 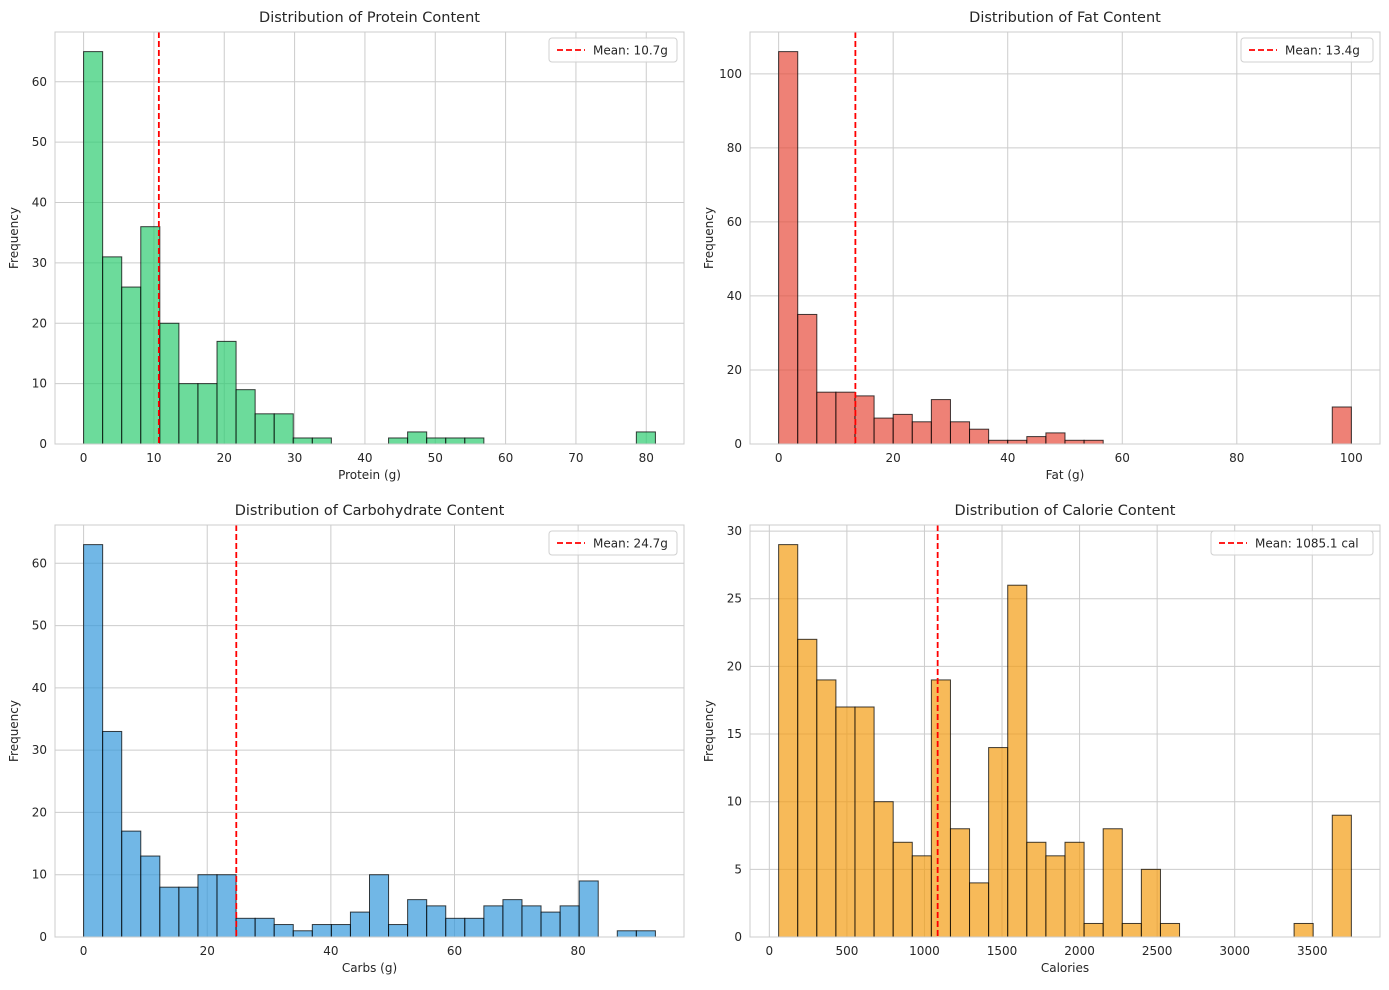 What do you see at coordinates (153, 458) in the screenshot?
I see `x-tick-label: 10` at bounding box center [153, 458].